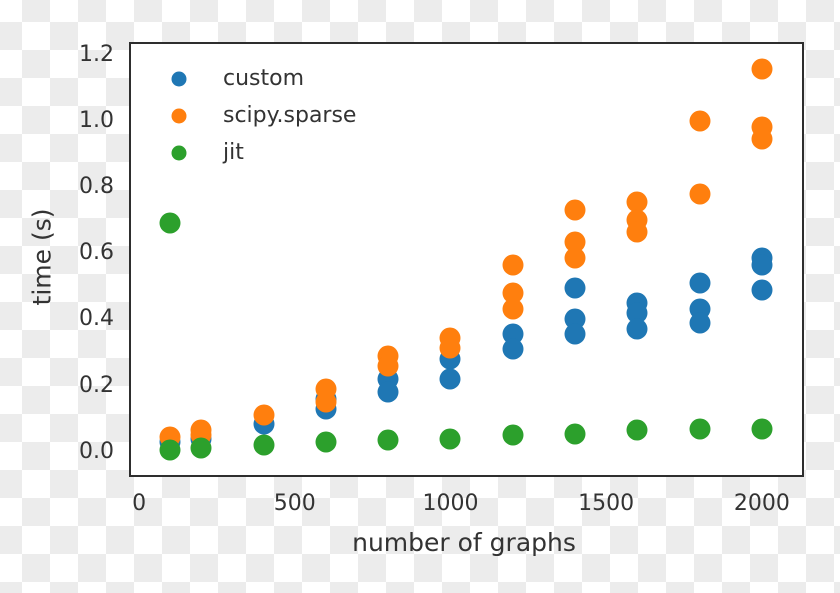 This screenshot has width=840, height=593. Describe the element at coordinates (450, 503) in the screenshot. I see `x-tick-label: 1000` at that location.